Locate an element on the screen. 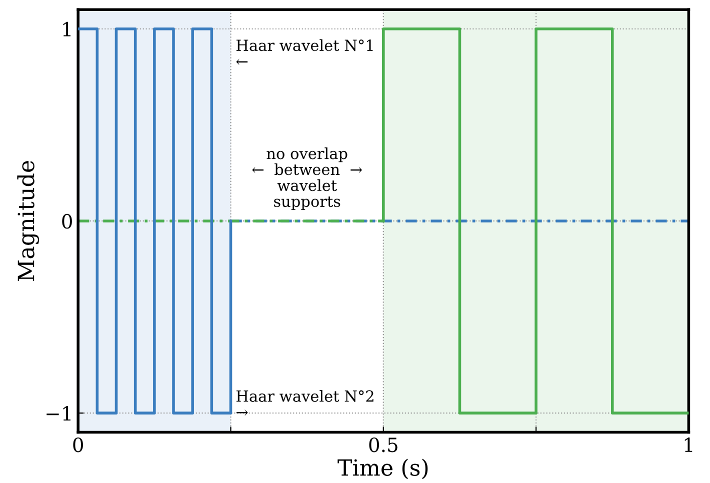 The image size is (710, 483). annotation: Haar wavelet N°1 ← is located at coordinates (304, 52).